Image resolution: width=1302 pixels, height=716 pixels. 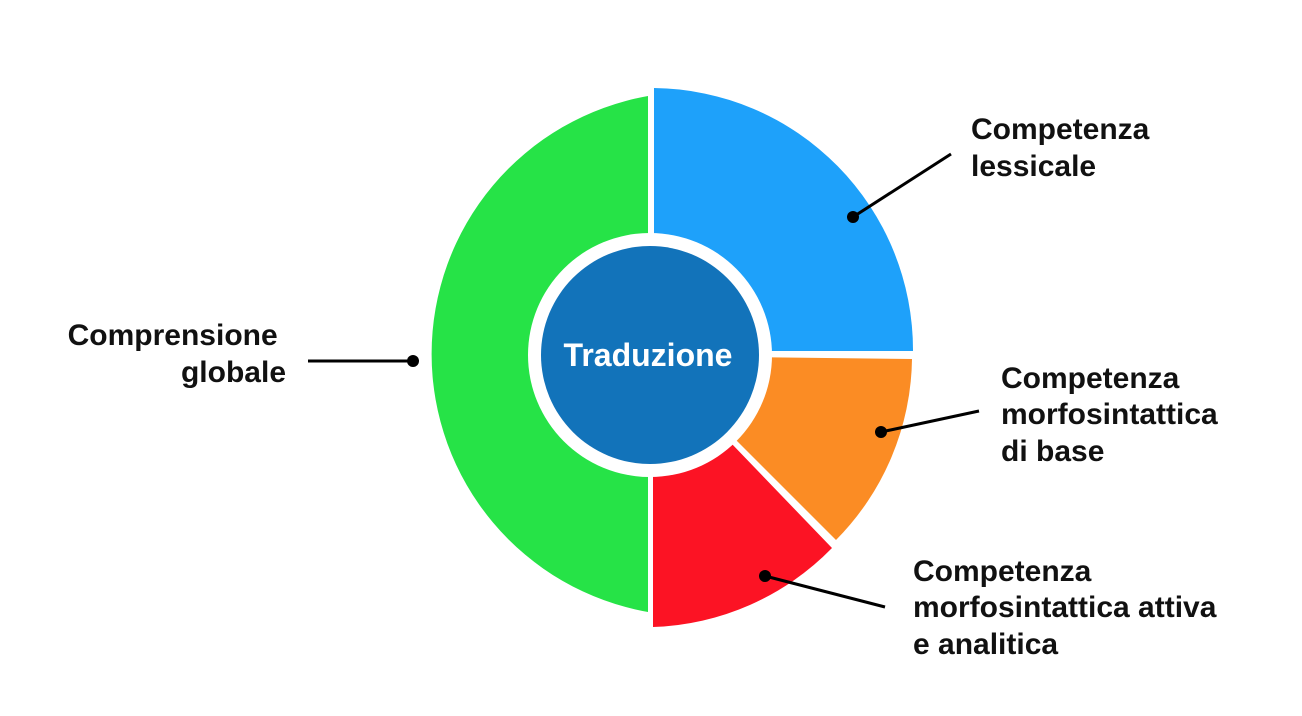 I want to click on leader-dot-competenza-morfosintattica-attiva, so click(x=765, y=576).